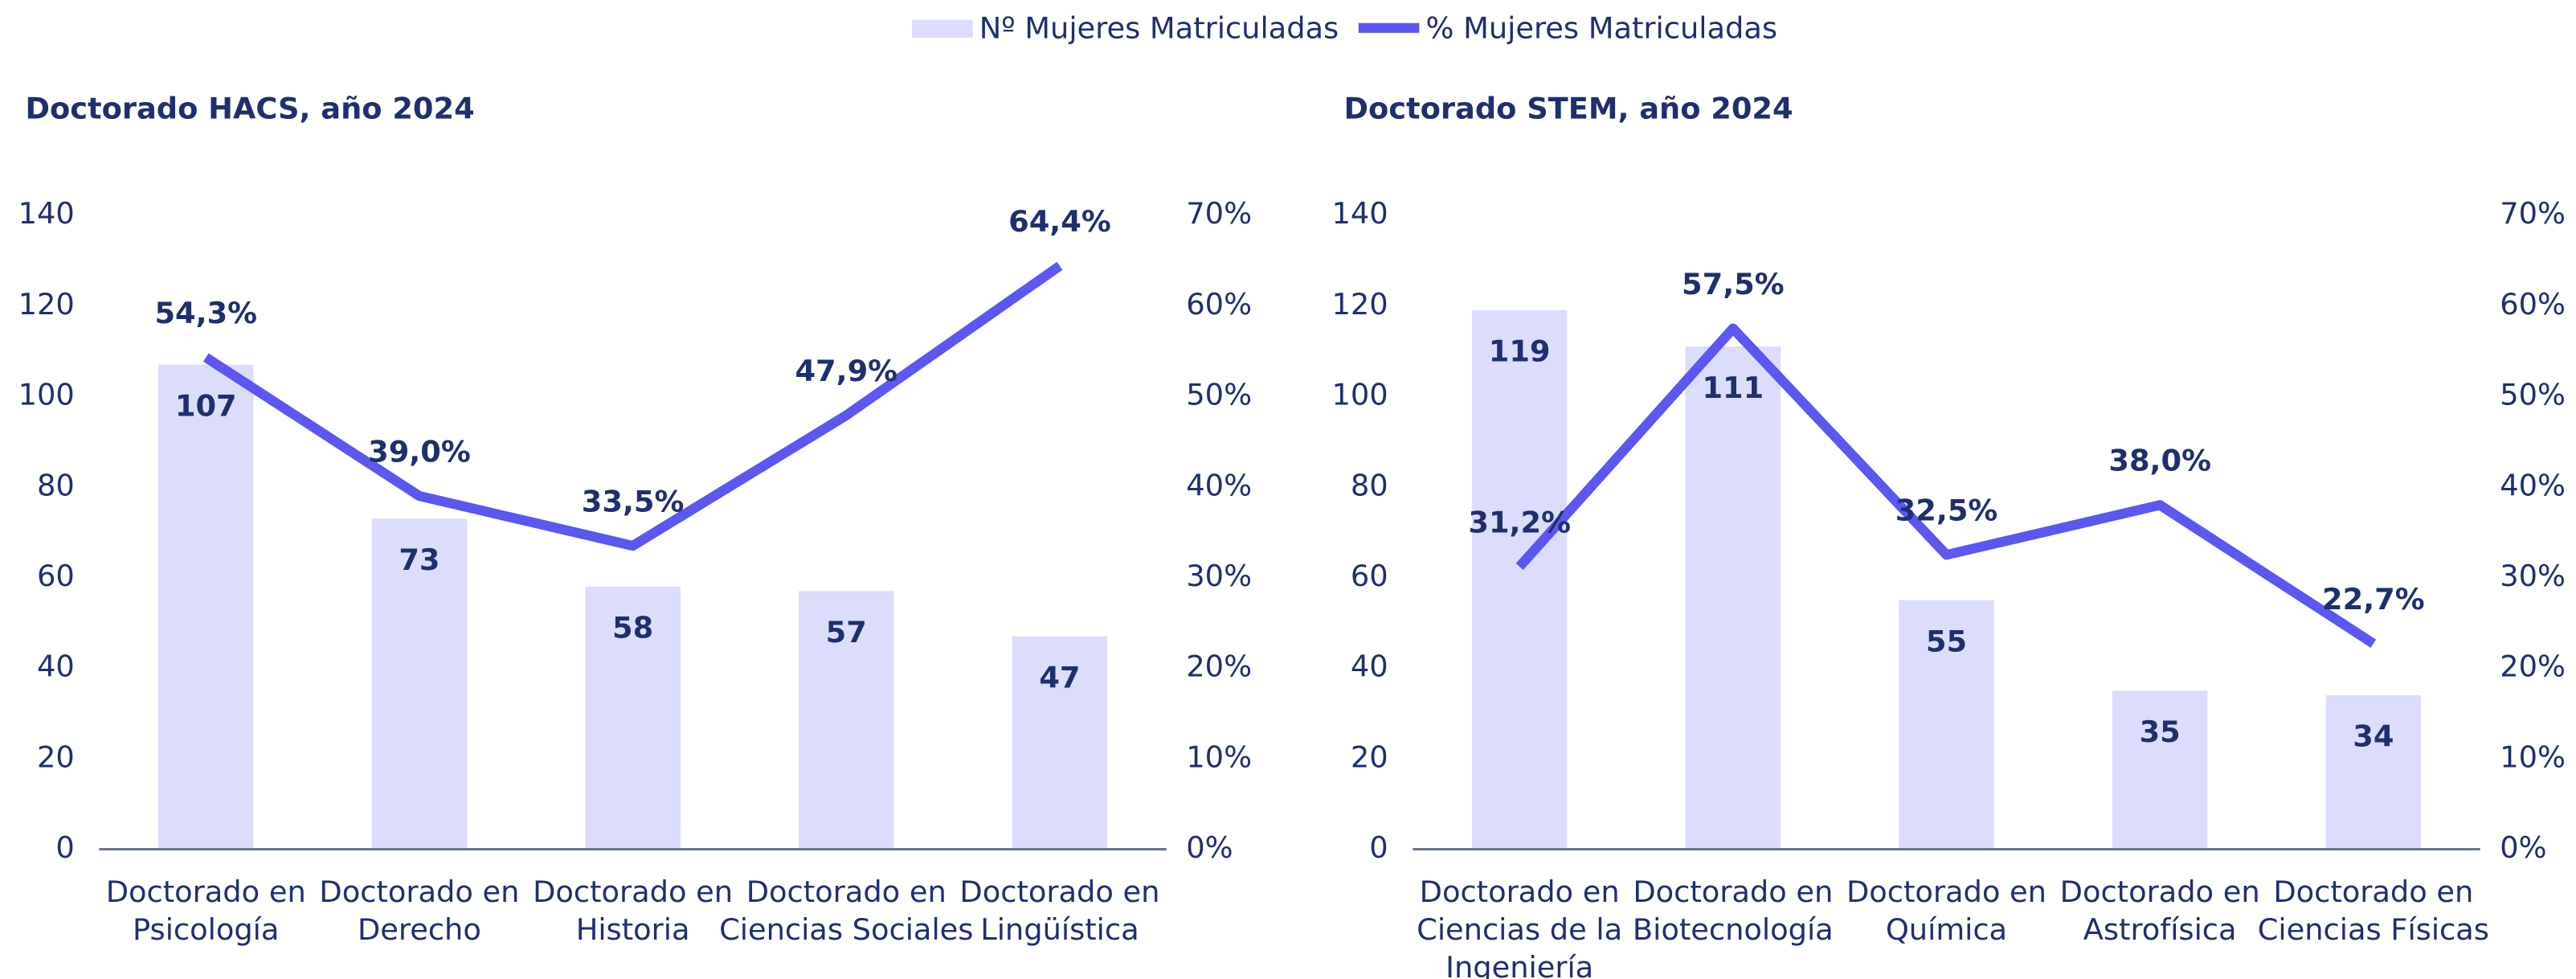 The image size is (2576, 979). Describe the element at coordinates (2160, 732) in the screenshot. I see `bar-label: 35` at that location.